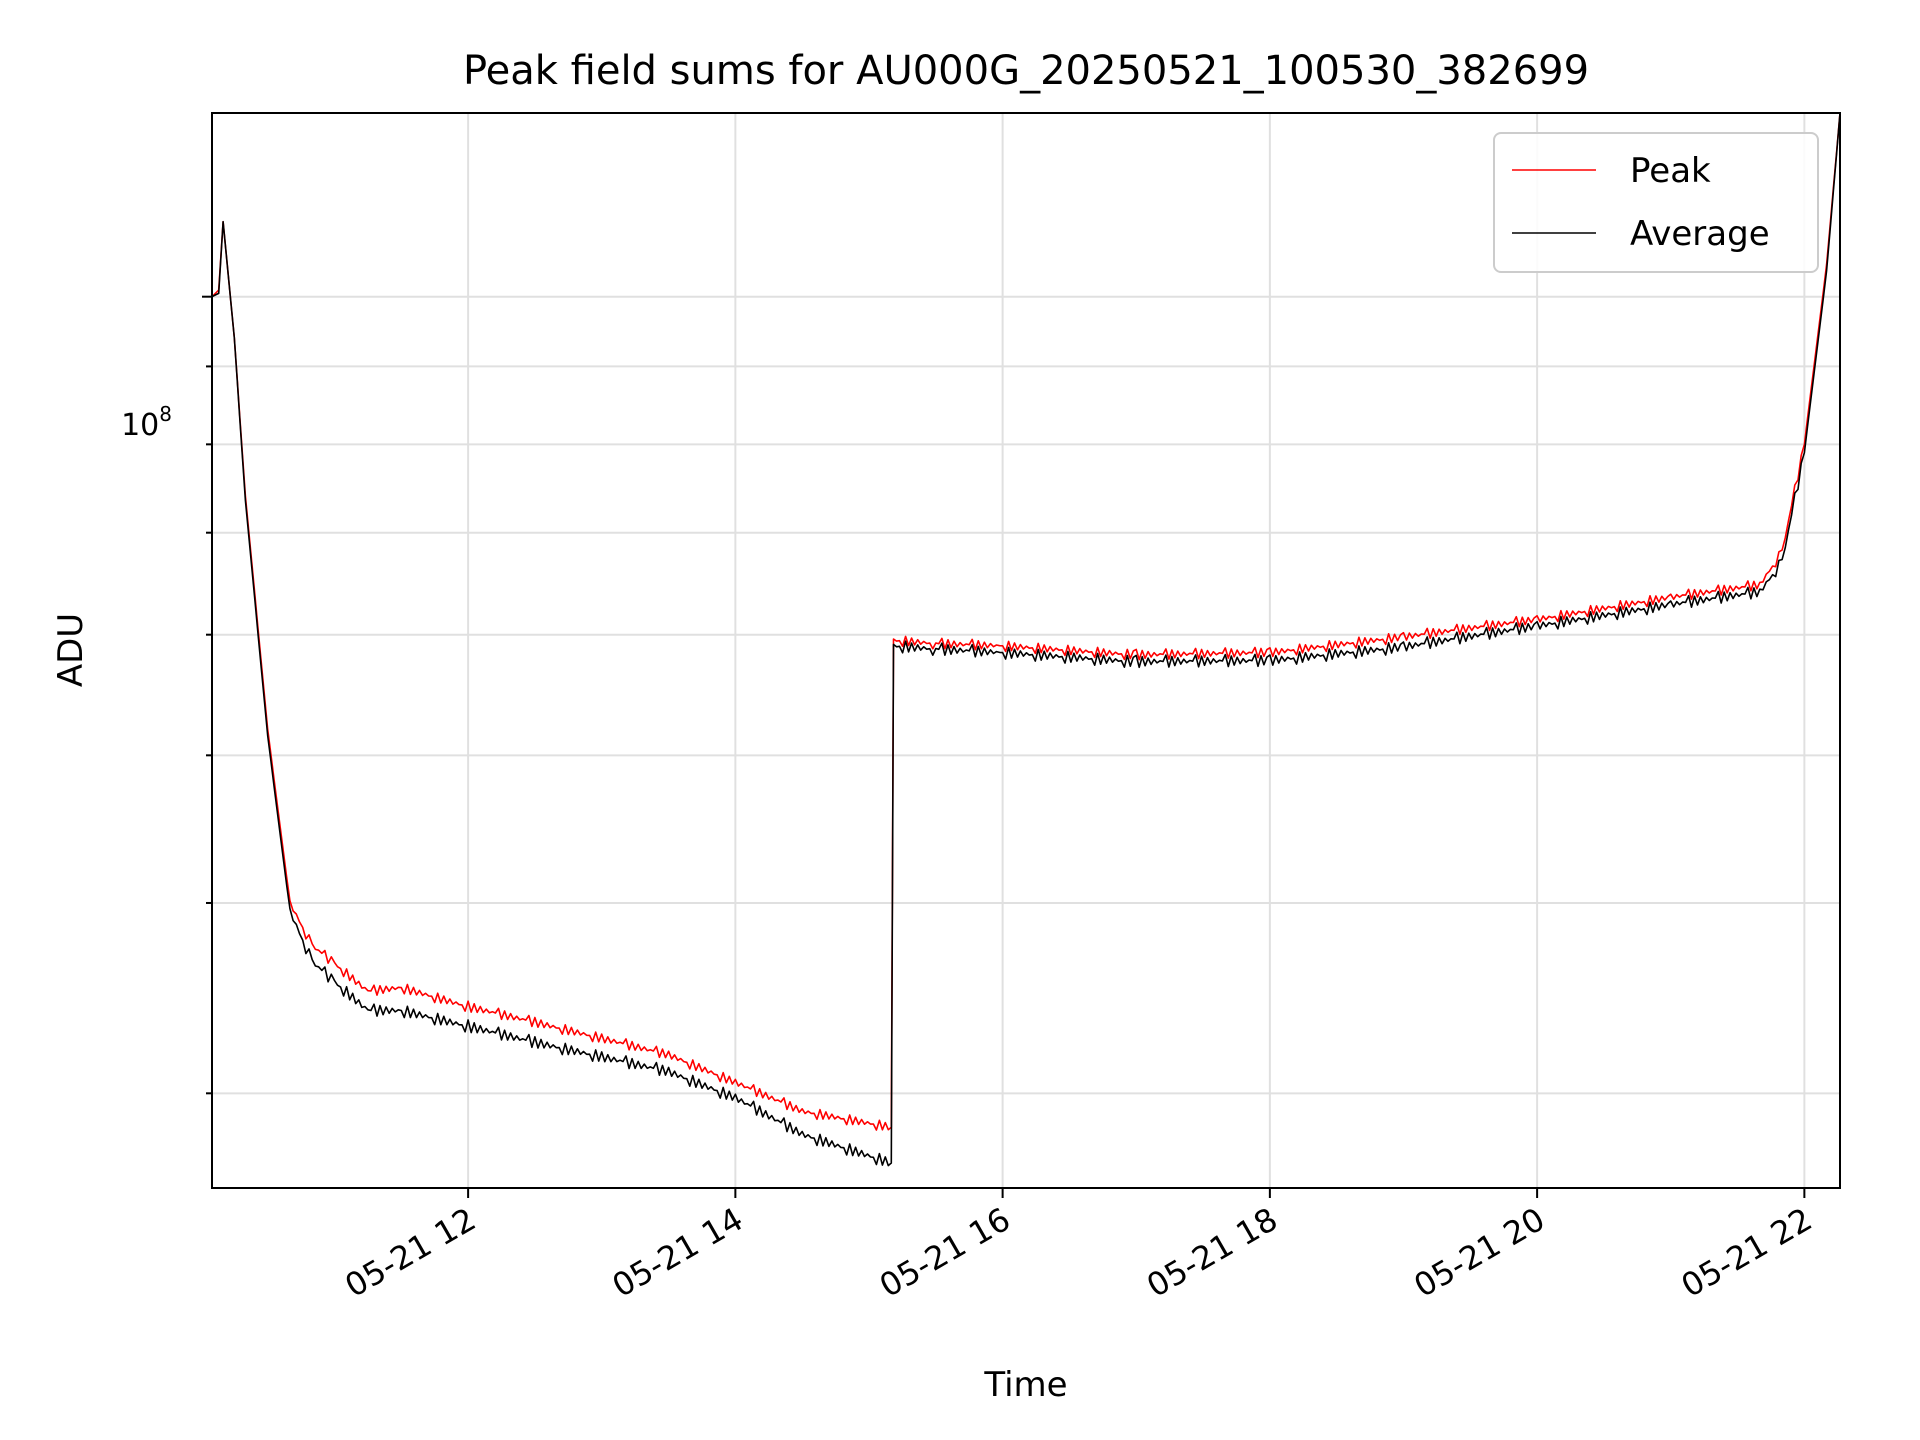 This screenshot has width=1920, height=1440. I want to click on legend-box, so click(1656, 202).